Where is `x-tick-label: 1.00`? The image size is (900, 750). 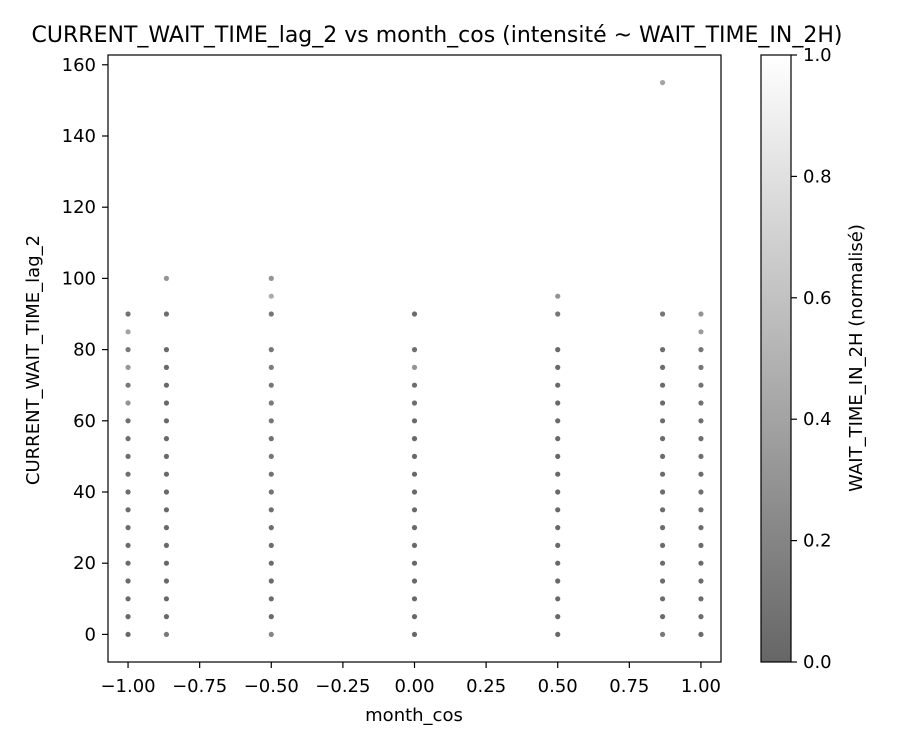
x-tick-label: 1.00 is located at coordinates (701, 686).